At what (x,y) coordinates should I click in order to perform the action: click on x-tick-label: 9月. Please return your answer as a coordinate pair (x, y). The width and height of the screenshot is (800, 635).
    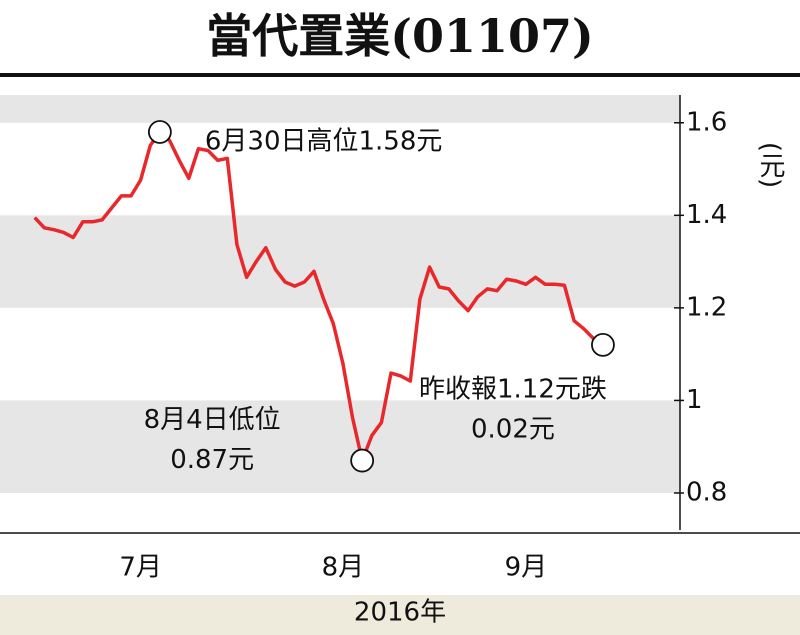
    Looking at the image, I should click on (526, 568).